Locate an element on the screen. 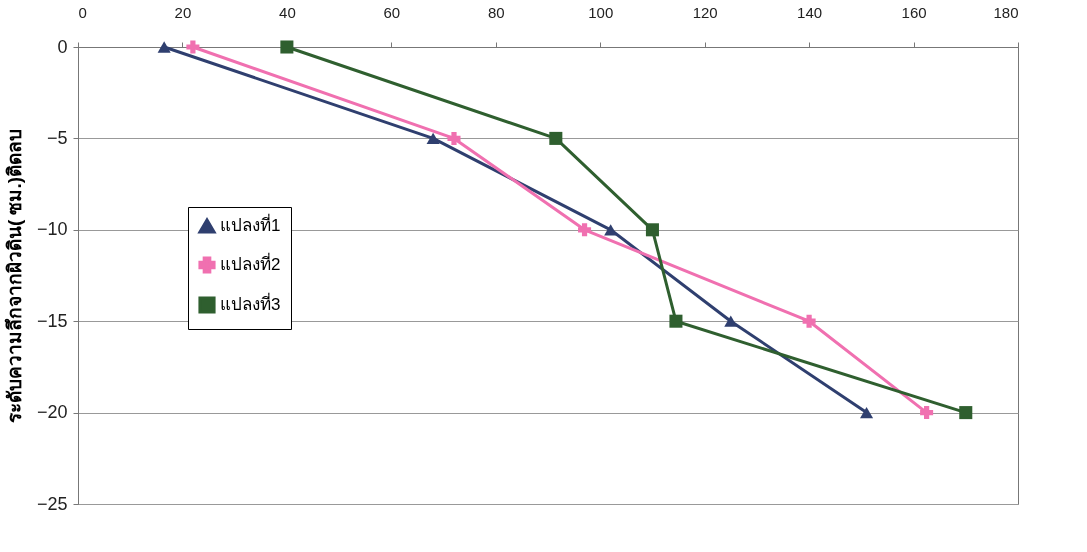 The width and height of the screenshot is (1087, 552). y-tick-label: −10 is located at coordinates (52, 229).